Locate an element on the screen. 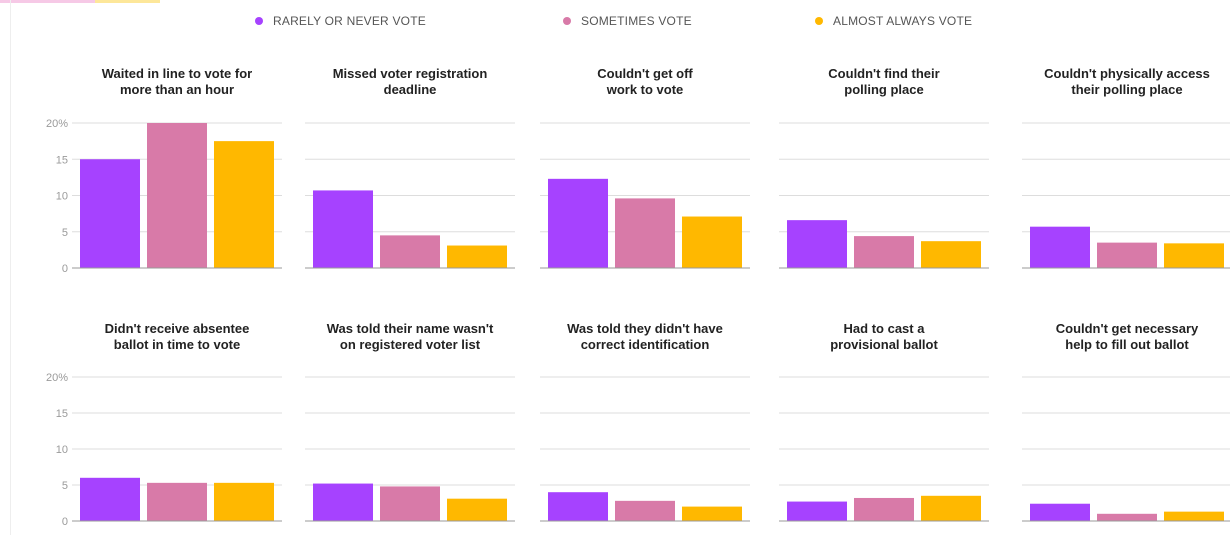 This screenshot has height=535, width=1230. legend-dot-almost is located at coordinates (819, 21).